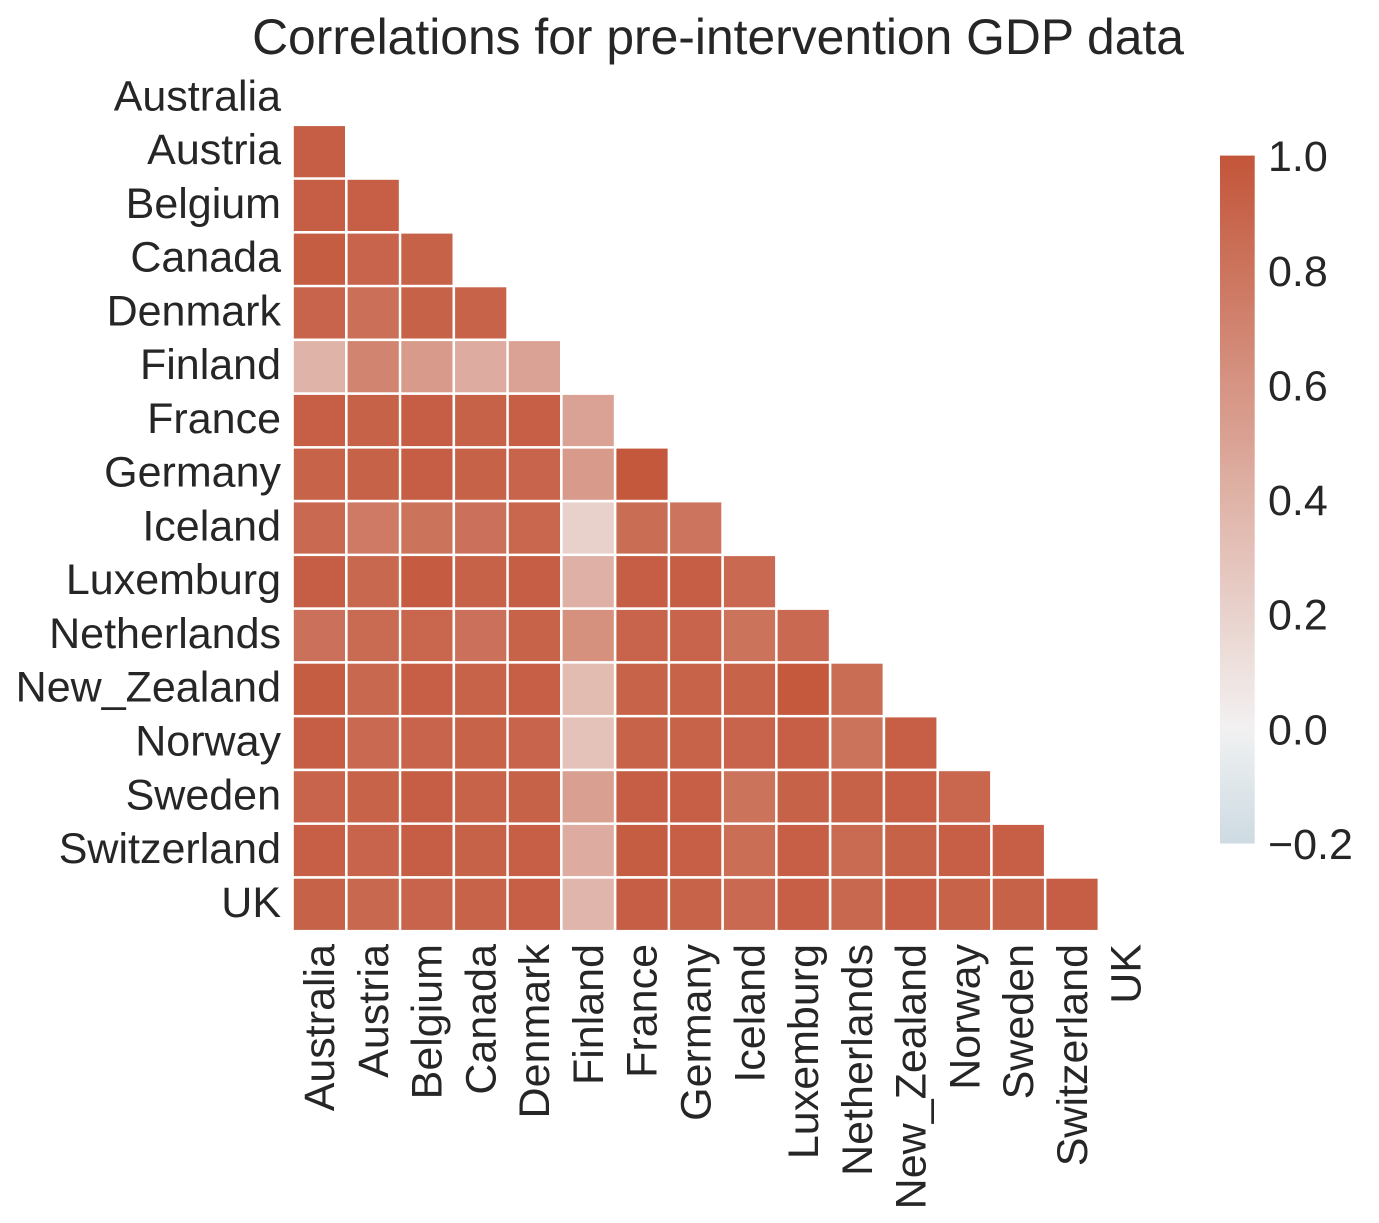  Describe the element at coordinates (1298, 730) in the screenshot. I see `svg-text: 0.0` at that location.